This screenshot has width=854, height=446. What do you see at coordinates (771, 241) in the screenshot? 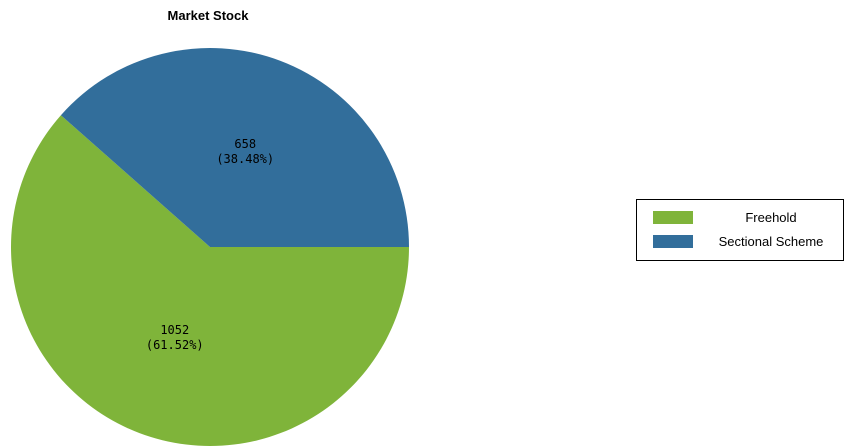
I see `legend-label-sectional-scheme: Sectional Scheme` at bounding box center [771, 241].